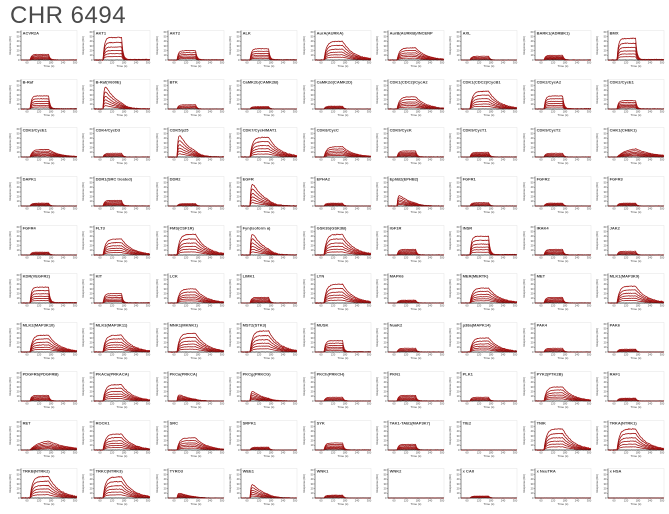 The height and width of the screenshot is (514, 669). What do you see at coordinates (108, 130) in the screenshot?
I see `kinase-label: CDK4/CycD3` at bounding box center [108, 130].